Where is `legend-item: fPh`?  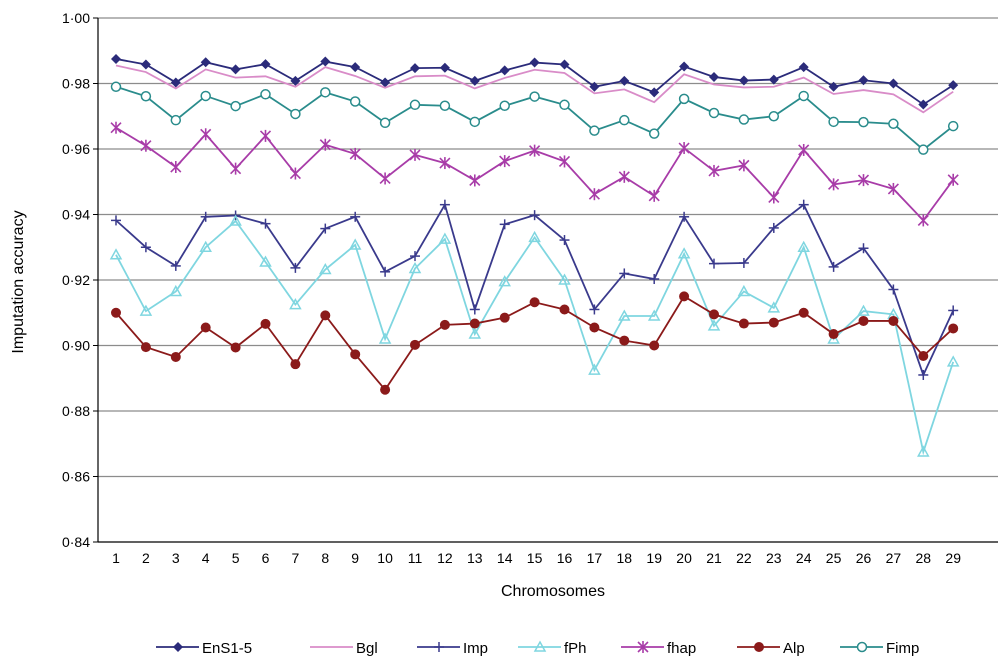 legend-item: fPh is located at coordinates (552, 648).